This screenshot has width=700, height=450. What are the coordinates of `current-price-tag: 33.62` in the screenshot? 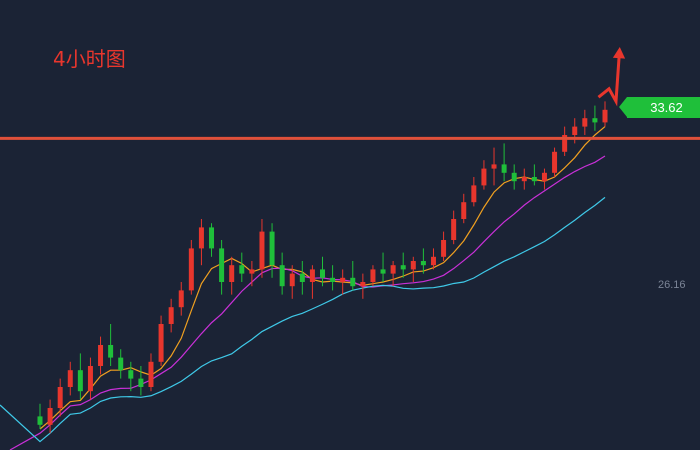 It's located at (659, 107).